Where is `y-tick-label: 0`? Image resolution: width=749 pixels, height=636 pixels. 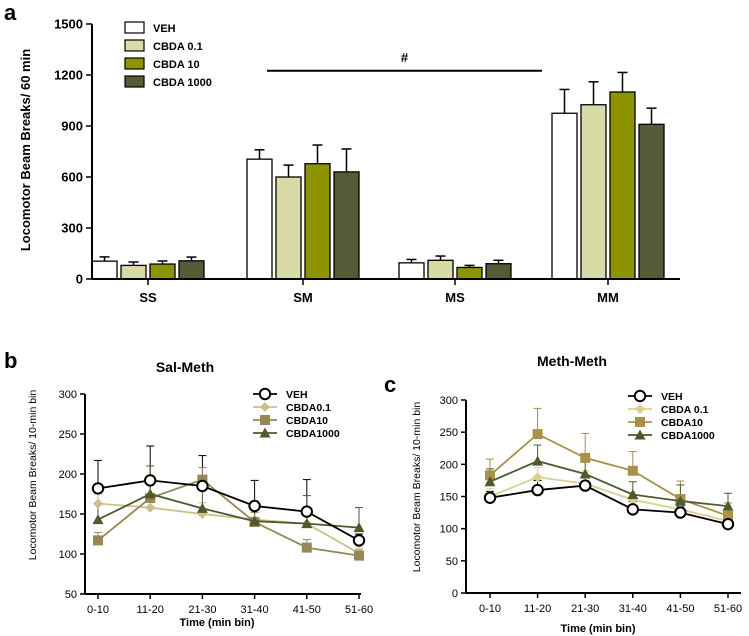
y-tick-label: 0 is located at coordinates (455, 594).